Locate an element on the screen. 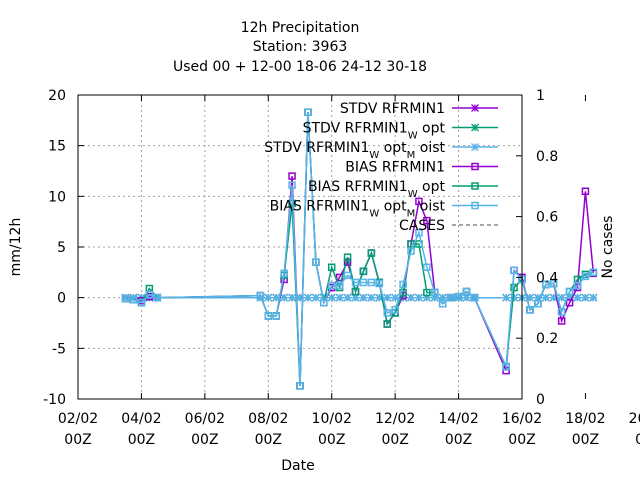 This screenshot has width=640, height=480. x-tick-label: 16/02 is located at coordinates (522, 419).